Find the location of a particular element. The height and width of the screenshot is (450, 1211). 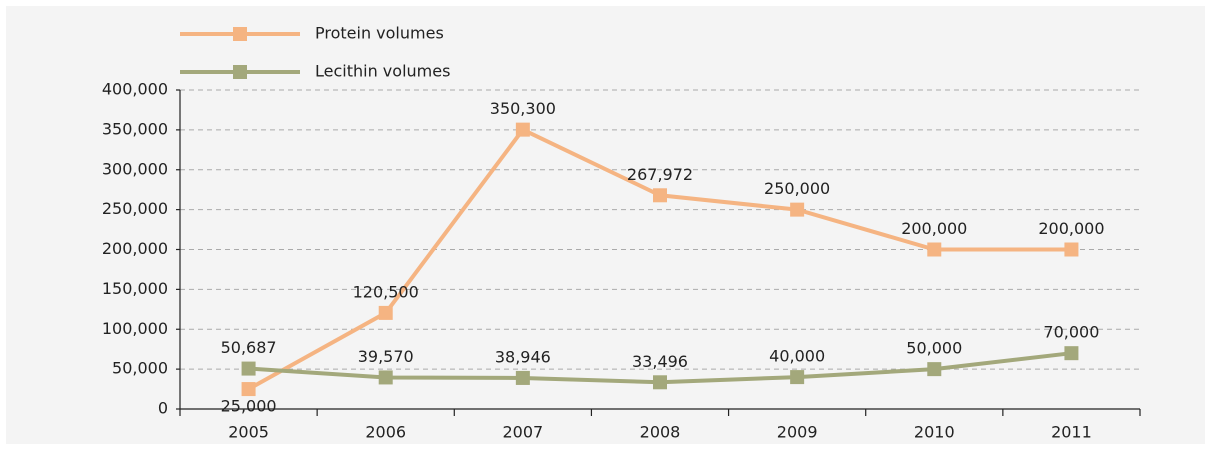

legend-label: Lecithin volumes is located at coordinates (382, 71).